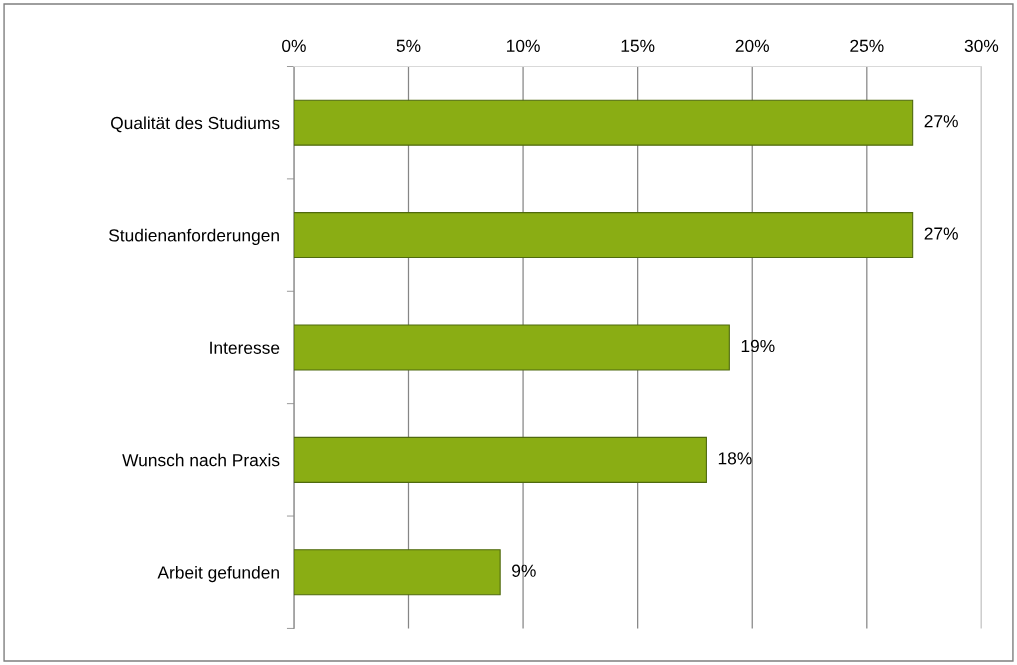  I want to click on x-tick-label: 0%, so click(294, 45).